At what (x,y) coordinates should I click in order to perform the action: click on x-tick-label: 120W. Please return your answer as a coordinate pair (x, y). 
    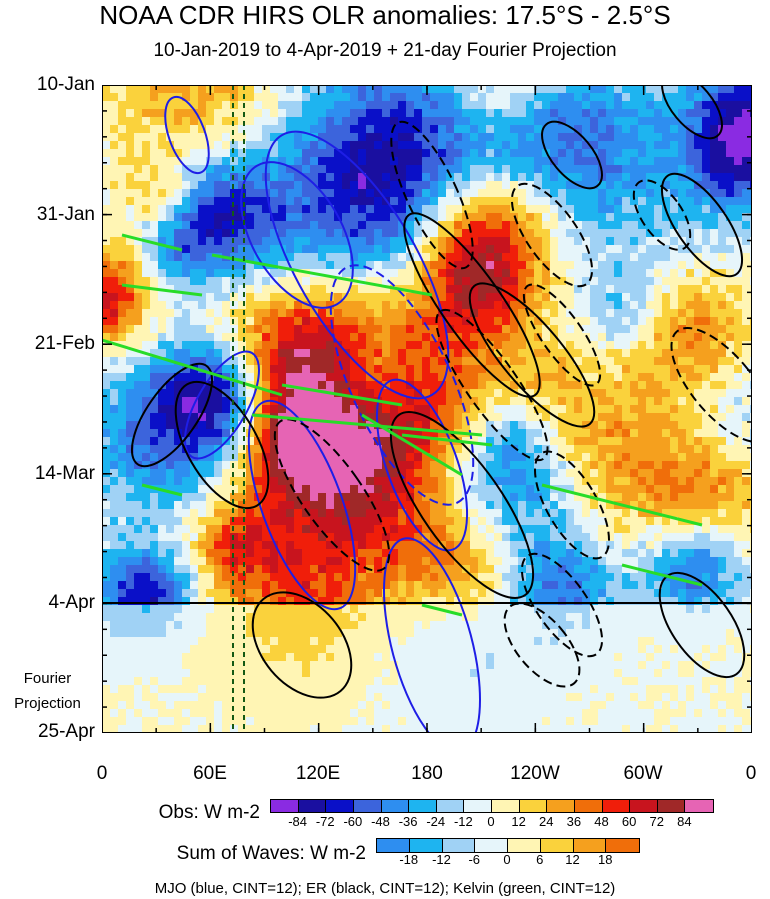
    Looking at the image, I should click on (535, 773).